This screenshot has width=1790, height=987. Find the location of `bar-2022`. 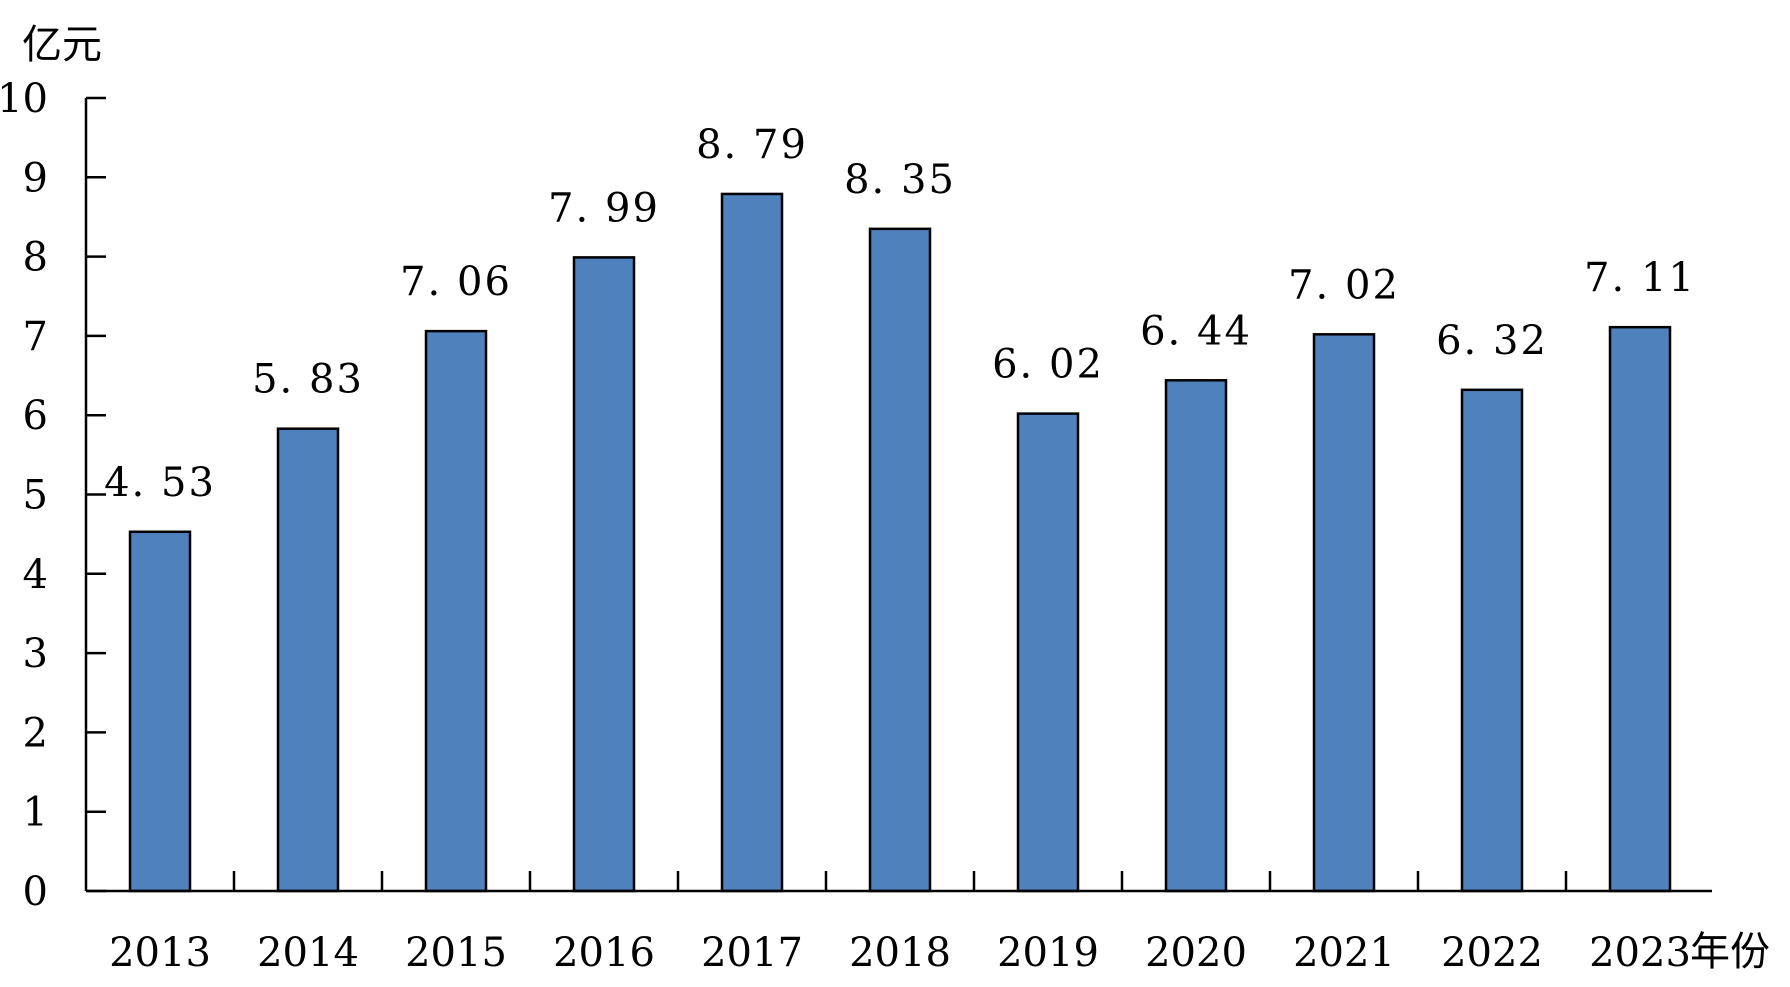

bar-2022 is located at coordinates (1492, 640).